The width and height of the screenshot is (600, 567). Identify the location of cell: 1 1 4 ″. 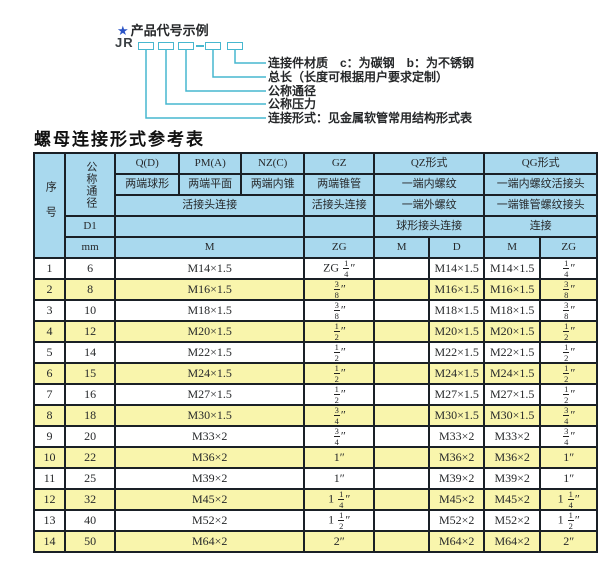
(339, 499).